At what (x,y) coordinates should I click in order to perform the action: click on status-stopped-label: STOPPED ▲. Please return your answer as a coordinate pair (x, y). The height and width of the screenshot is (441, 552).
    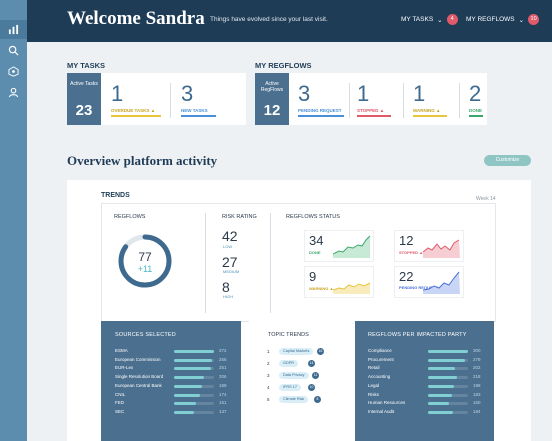
    Looking at the image, I should click on (411, 252).